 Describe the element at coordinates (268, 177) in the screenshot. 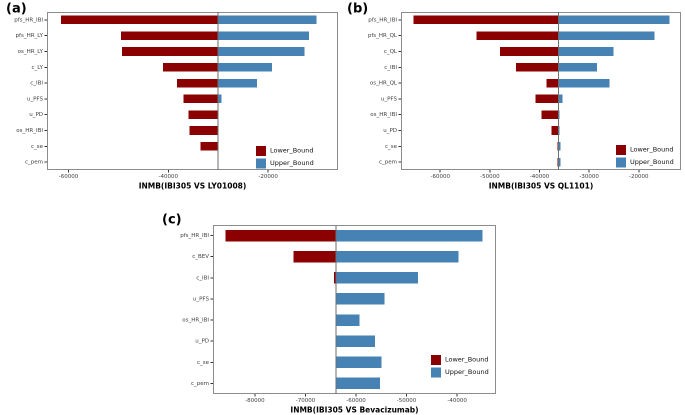

I see `x-tick-label: -20000` at that location.